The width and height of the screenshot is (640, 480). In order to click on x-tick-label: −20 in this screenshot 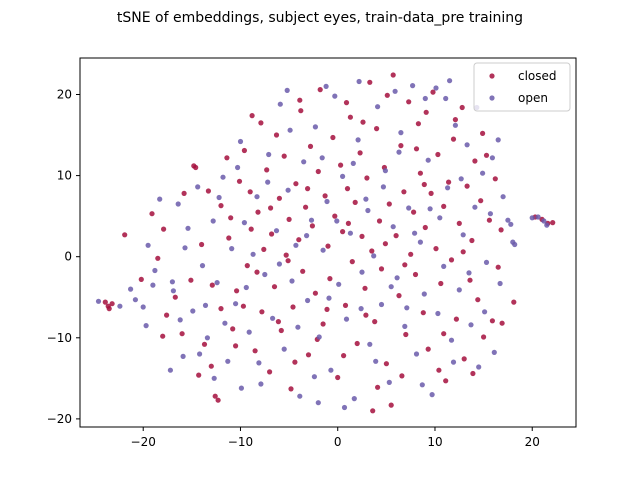, I will do `click(143, 442)`.